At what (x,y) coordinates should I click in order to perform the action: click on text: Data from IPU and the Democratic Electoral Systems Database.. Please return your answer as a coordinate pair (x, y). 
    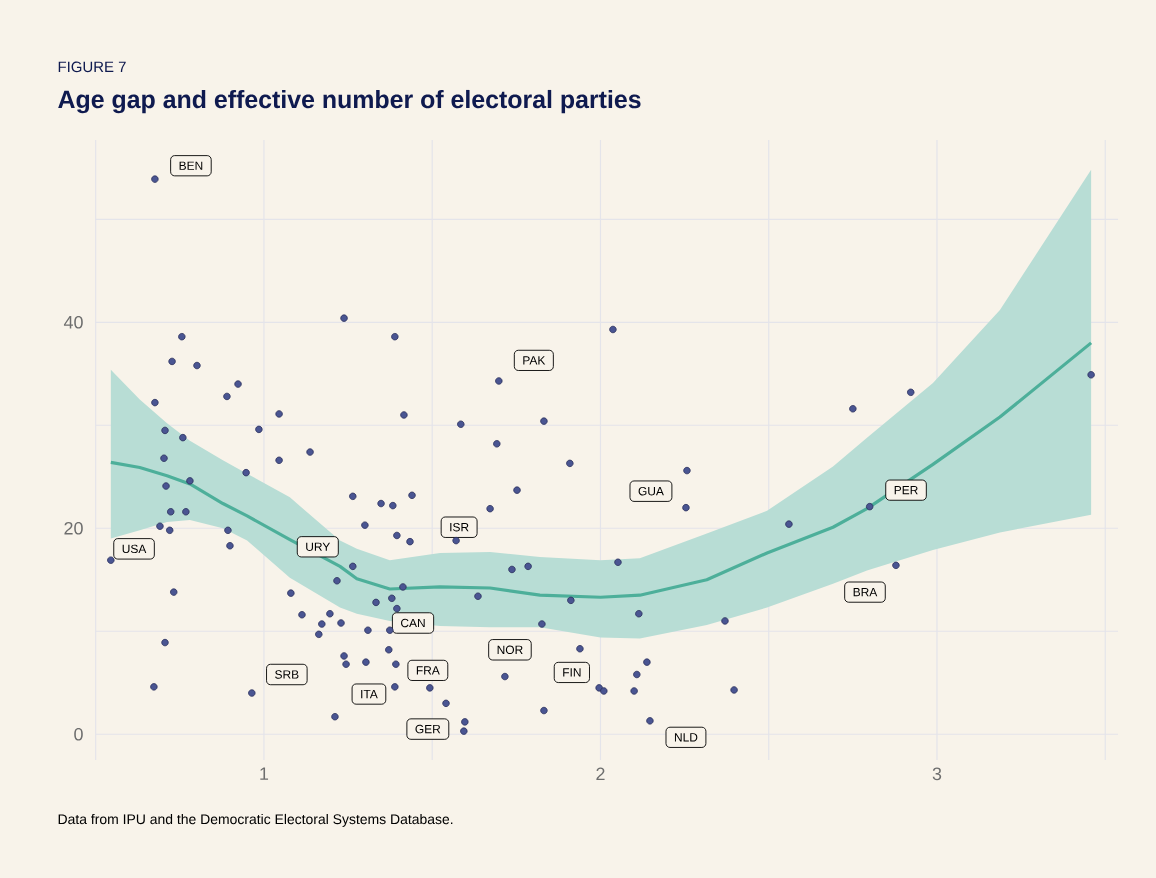
    Looking at the image, I should click on (255, 820).